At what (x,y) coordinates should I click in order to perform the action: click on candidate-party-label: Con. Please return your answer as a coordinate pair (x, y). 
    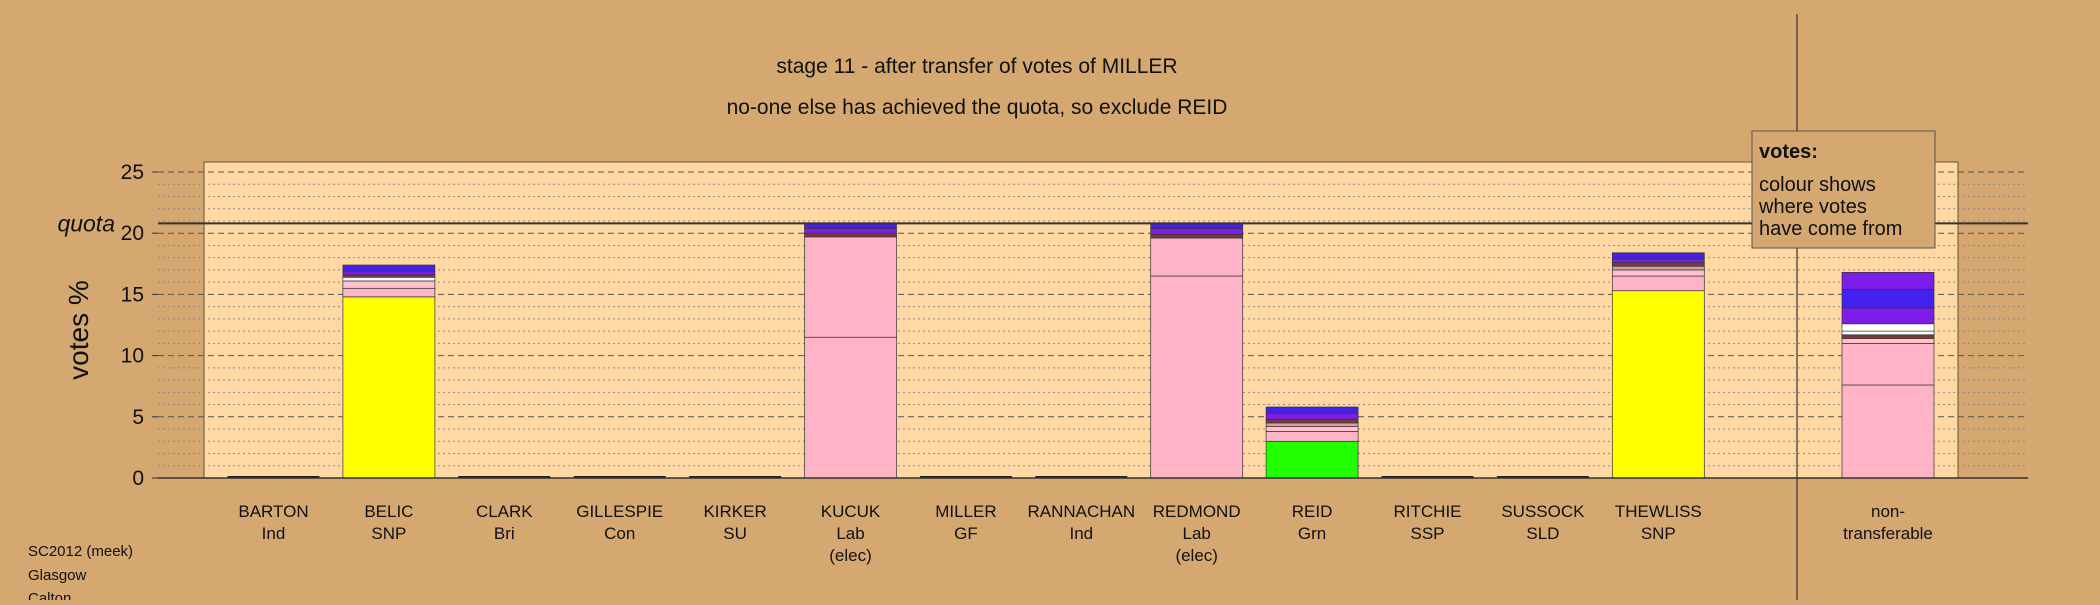
    Looking at the image, I should click on (619, 533).